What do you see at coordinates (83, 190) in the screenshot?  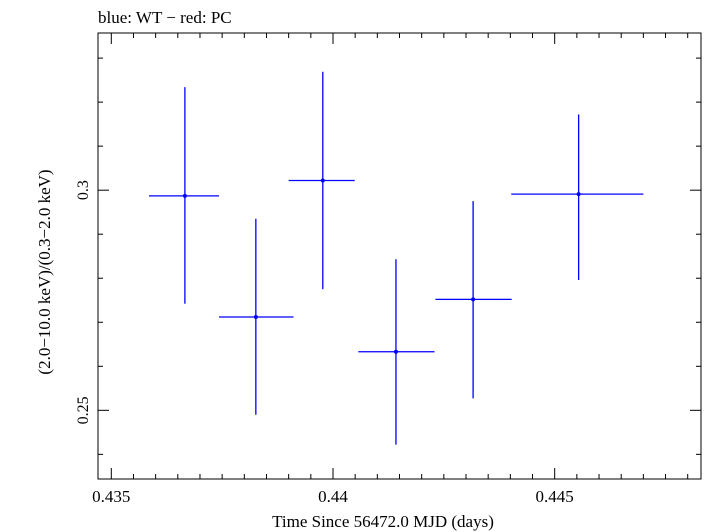 I see `y-tick-label: 0.3` at bounding box center [83, 190].